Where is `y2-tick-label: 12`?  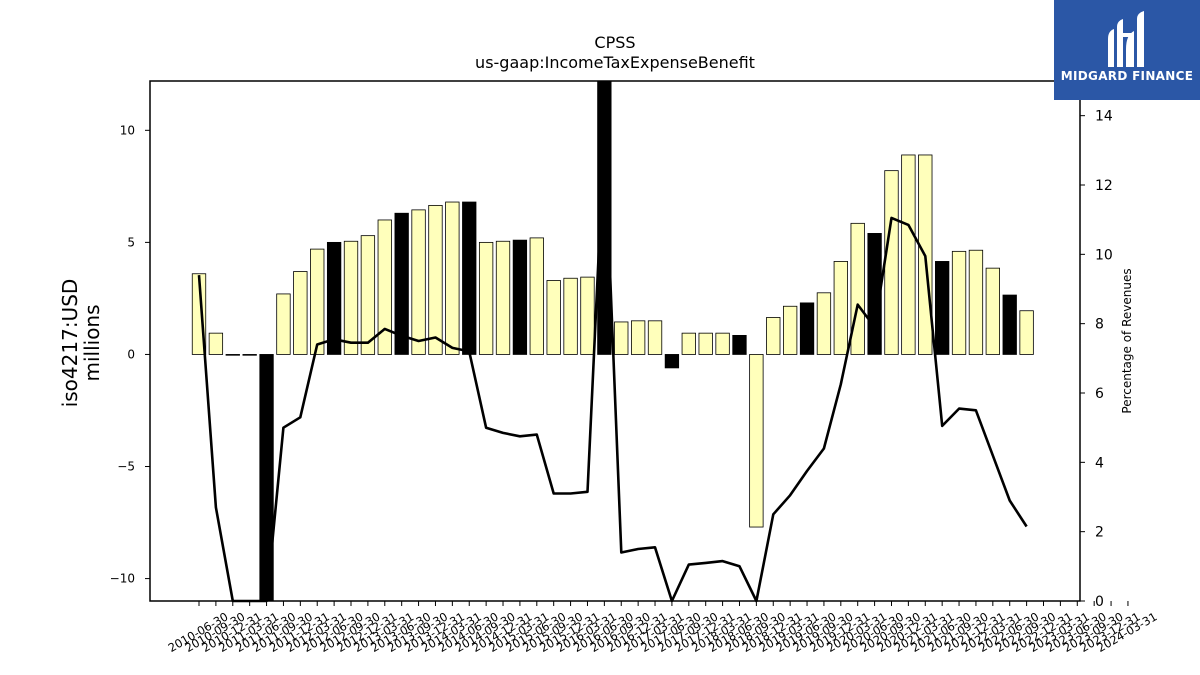
y2-tick-label: 12 is located at coordinates (1104, 186).